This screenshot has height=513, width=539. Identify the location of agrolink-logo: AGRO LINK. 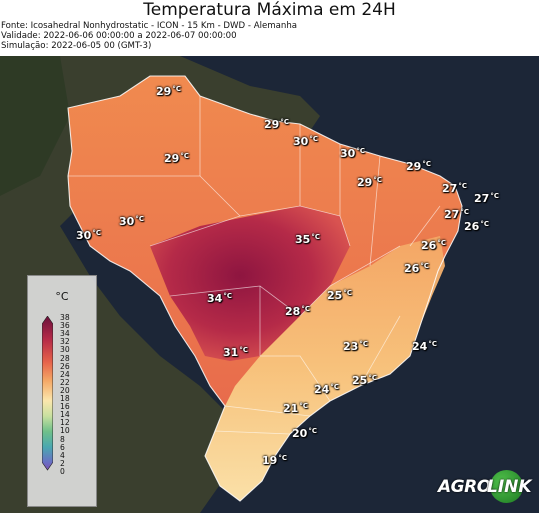
(486, 487).